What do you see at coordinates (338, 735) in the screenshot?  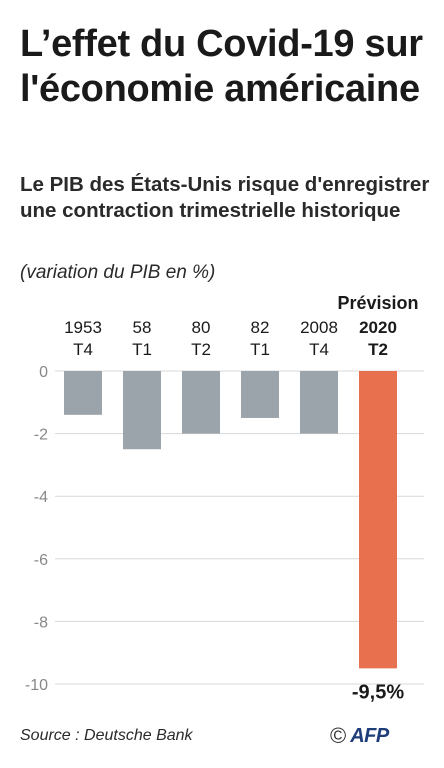 I see `copyright-icon: ©` at bounding box center [338, 735].